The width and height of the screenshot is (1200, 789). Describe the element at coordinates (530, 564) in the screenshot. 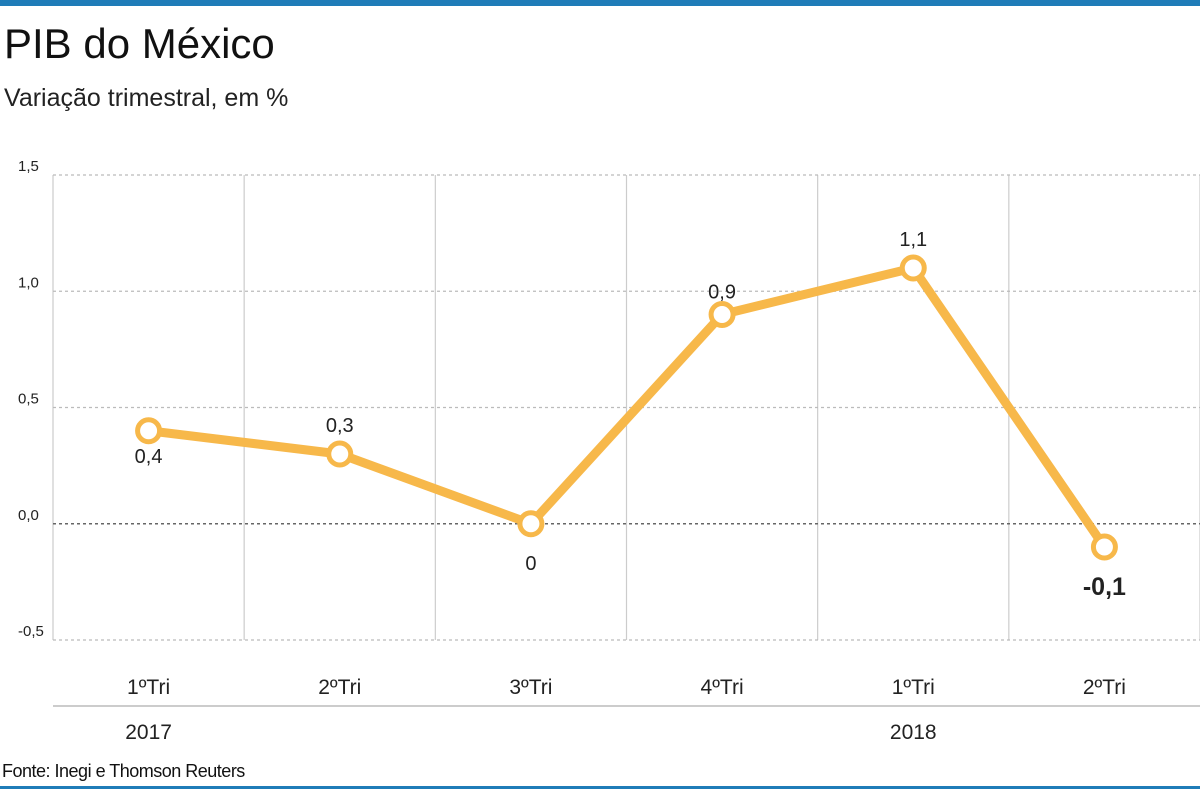

I see `data-label: 0` at that location.